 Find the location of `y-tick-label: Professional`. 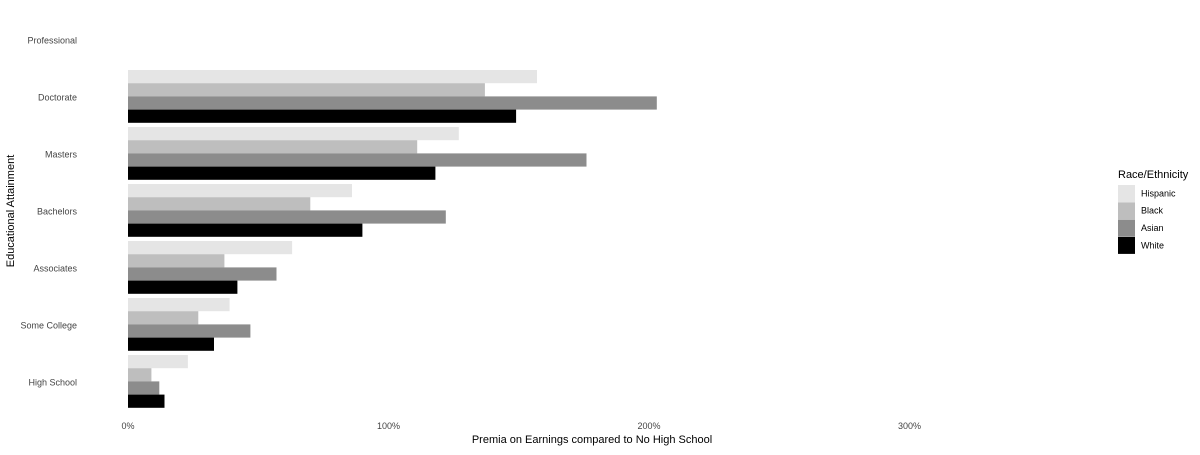

y-tick-label: Professional is located at coordinates (52, 40).